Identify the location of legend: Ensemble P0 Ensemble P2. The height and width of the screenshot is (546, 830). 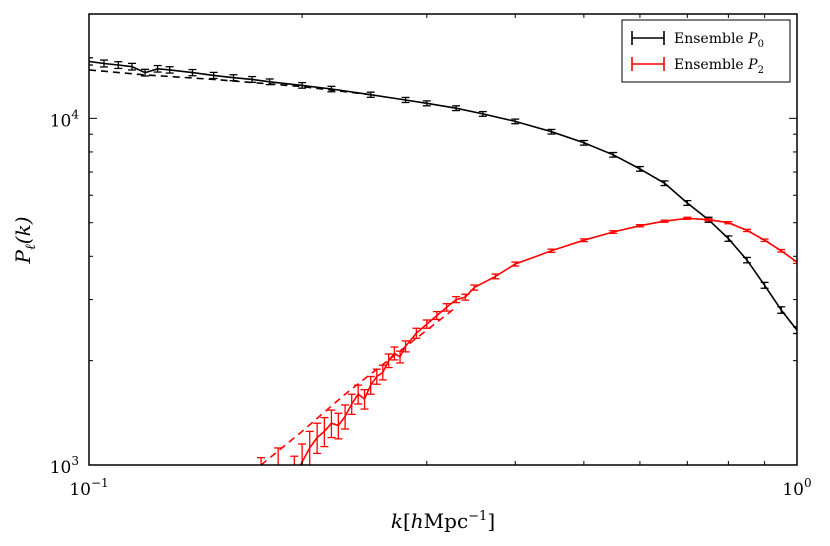
(706, 51).